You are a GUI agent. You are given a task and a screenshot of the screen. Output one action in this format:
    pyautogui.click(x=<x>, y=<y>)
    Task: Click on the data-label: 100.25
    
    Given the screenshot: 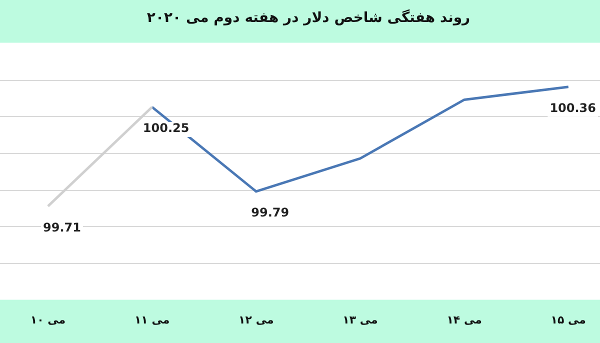 What is the action you would take?
    pyautogui.click(x=166, y=128)
    